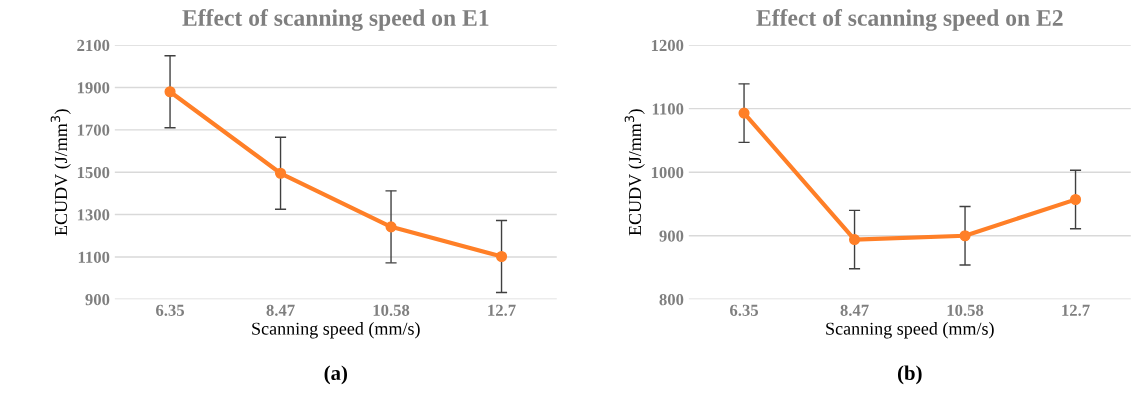 The image size is (1148, 410). What do you see at coordinates (93, 45) in the screenshot?
I see `y-tick-label: 2100` at bounding box center [93, 45].